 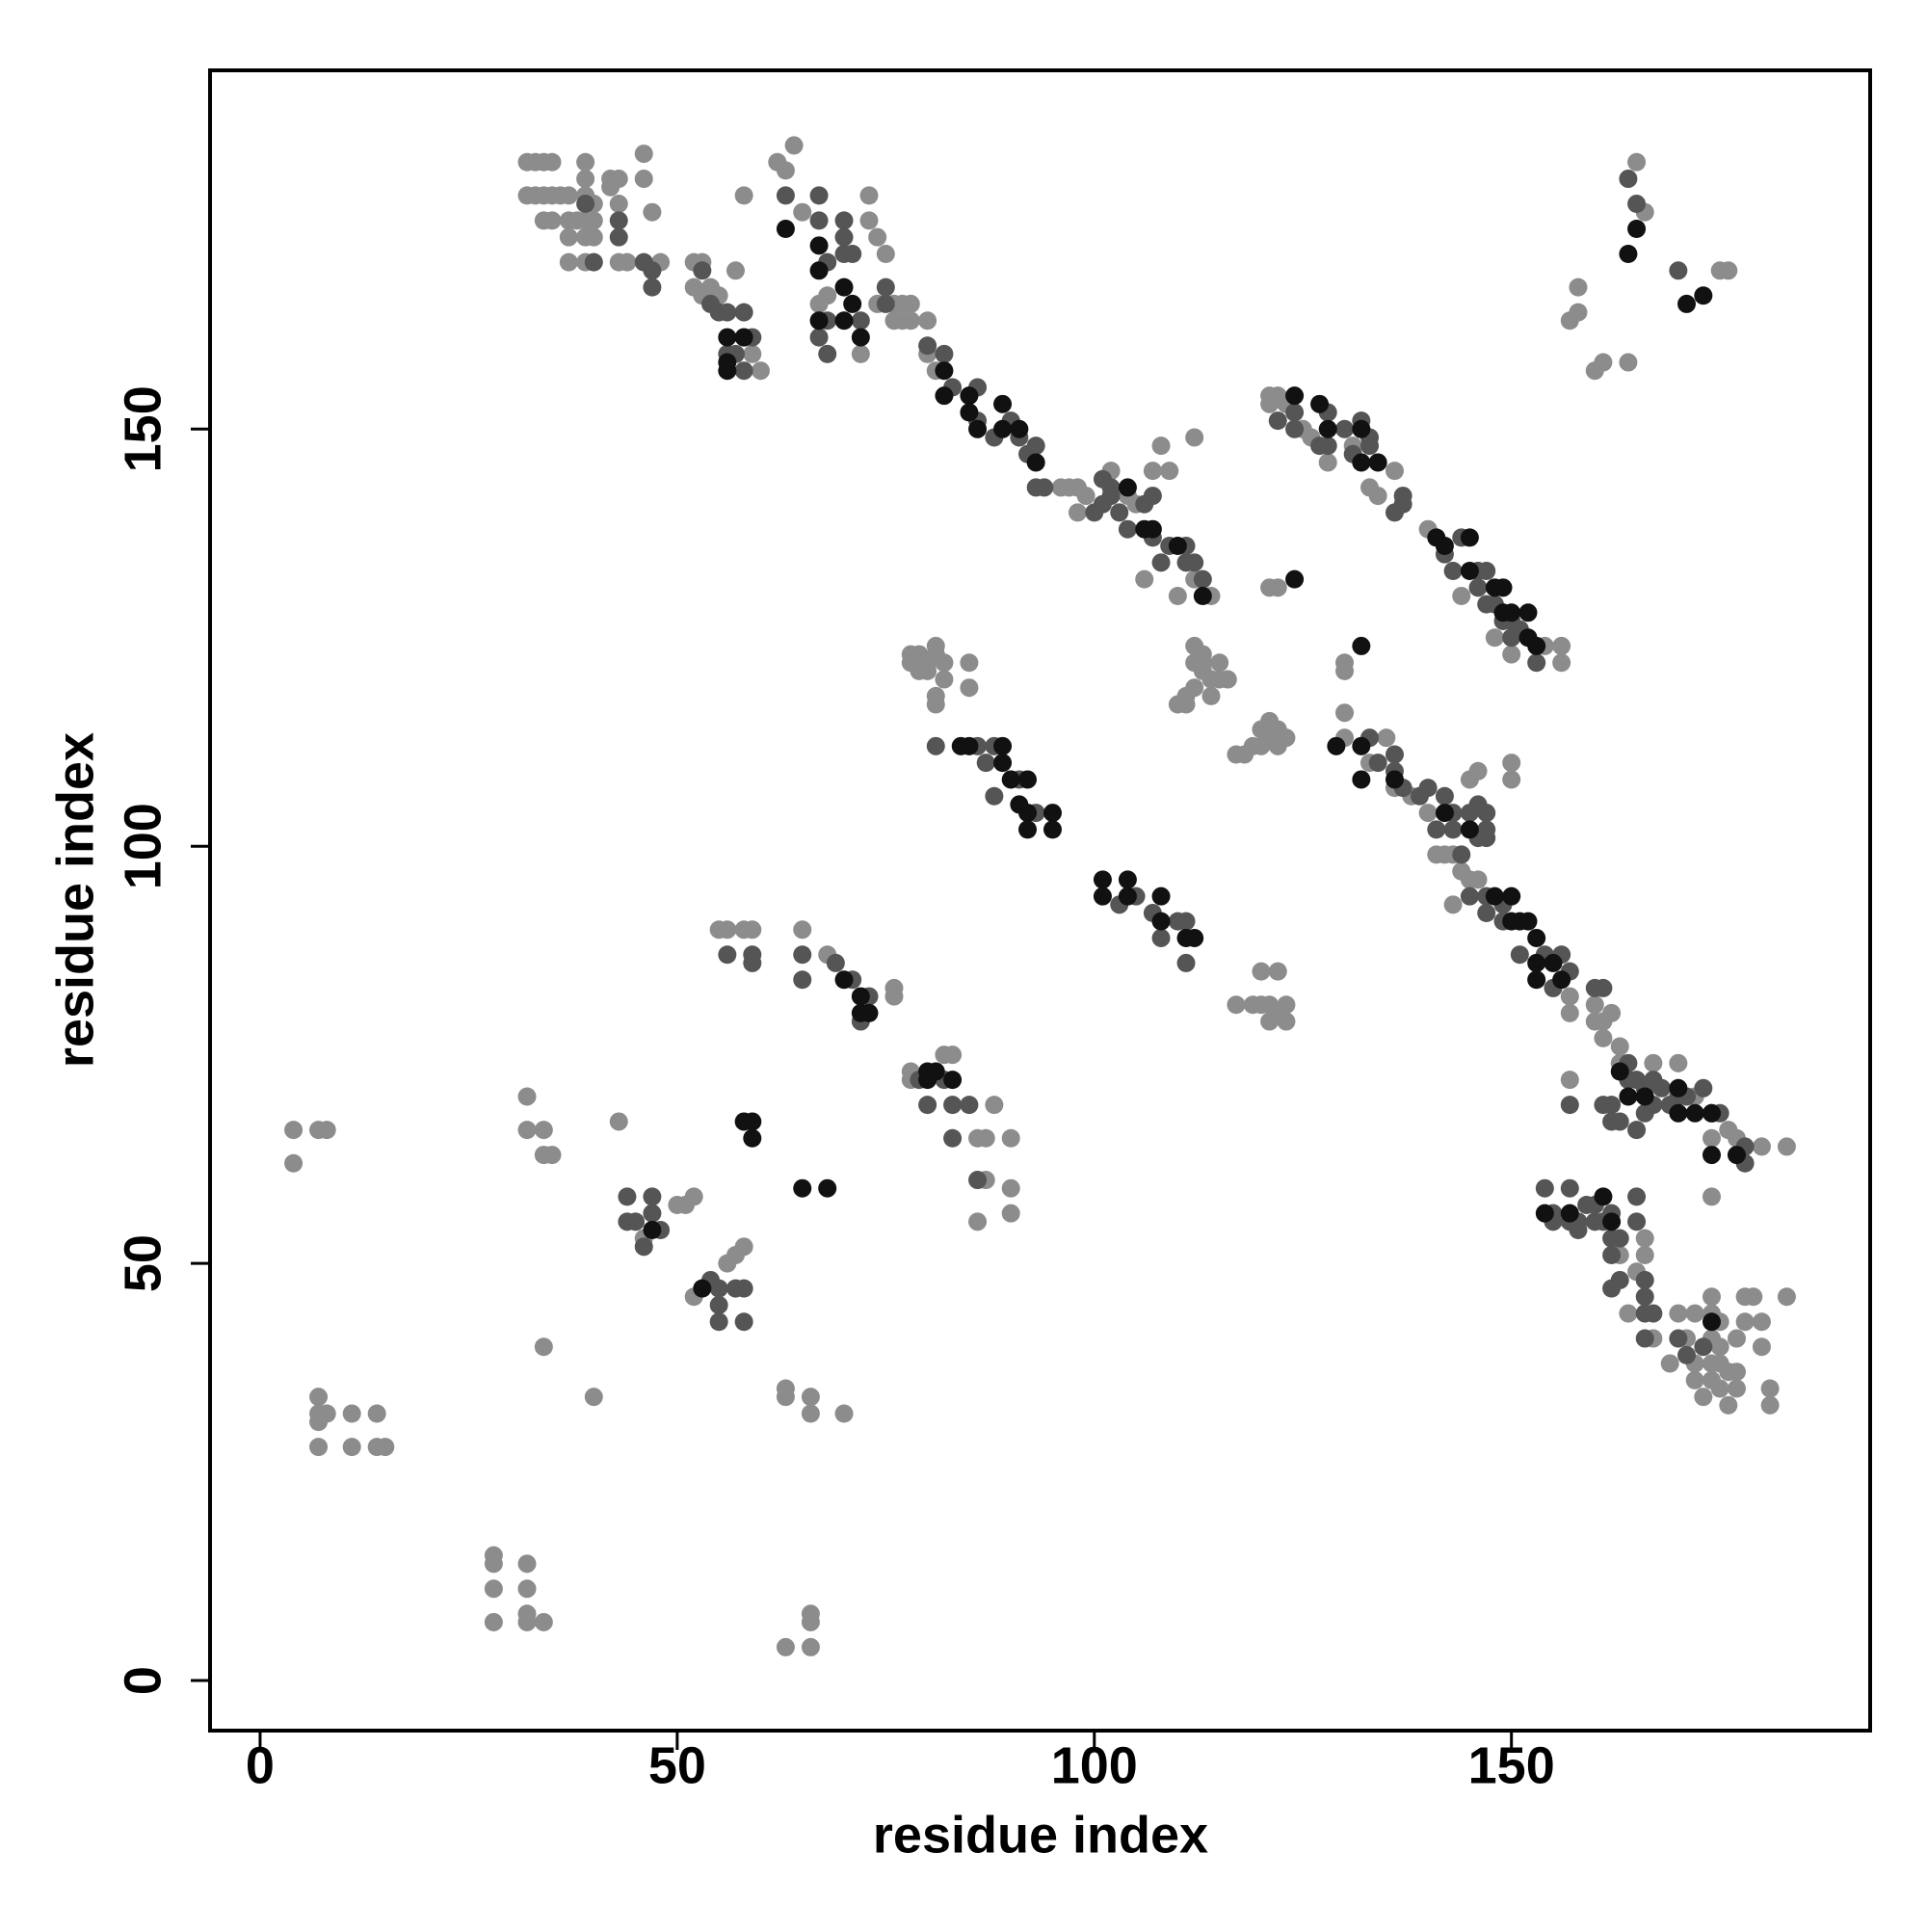 I want to click on y-tick-label: 100, so click(x=143, y=846).